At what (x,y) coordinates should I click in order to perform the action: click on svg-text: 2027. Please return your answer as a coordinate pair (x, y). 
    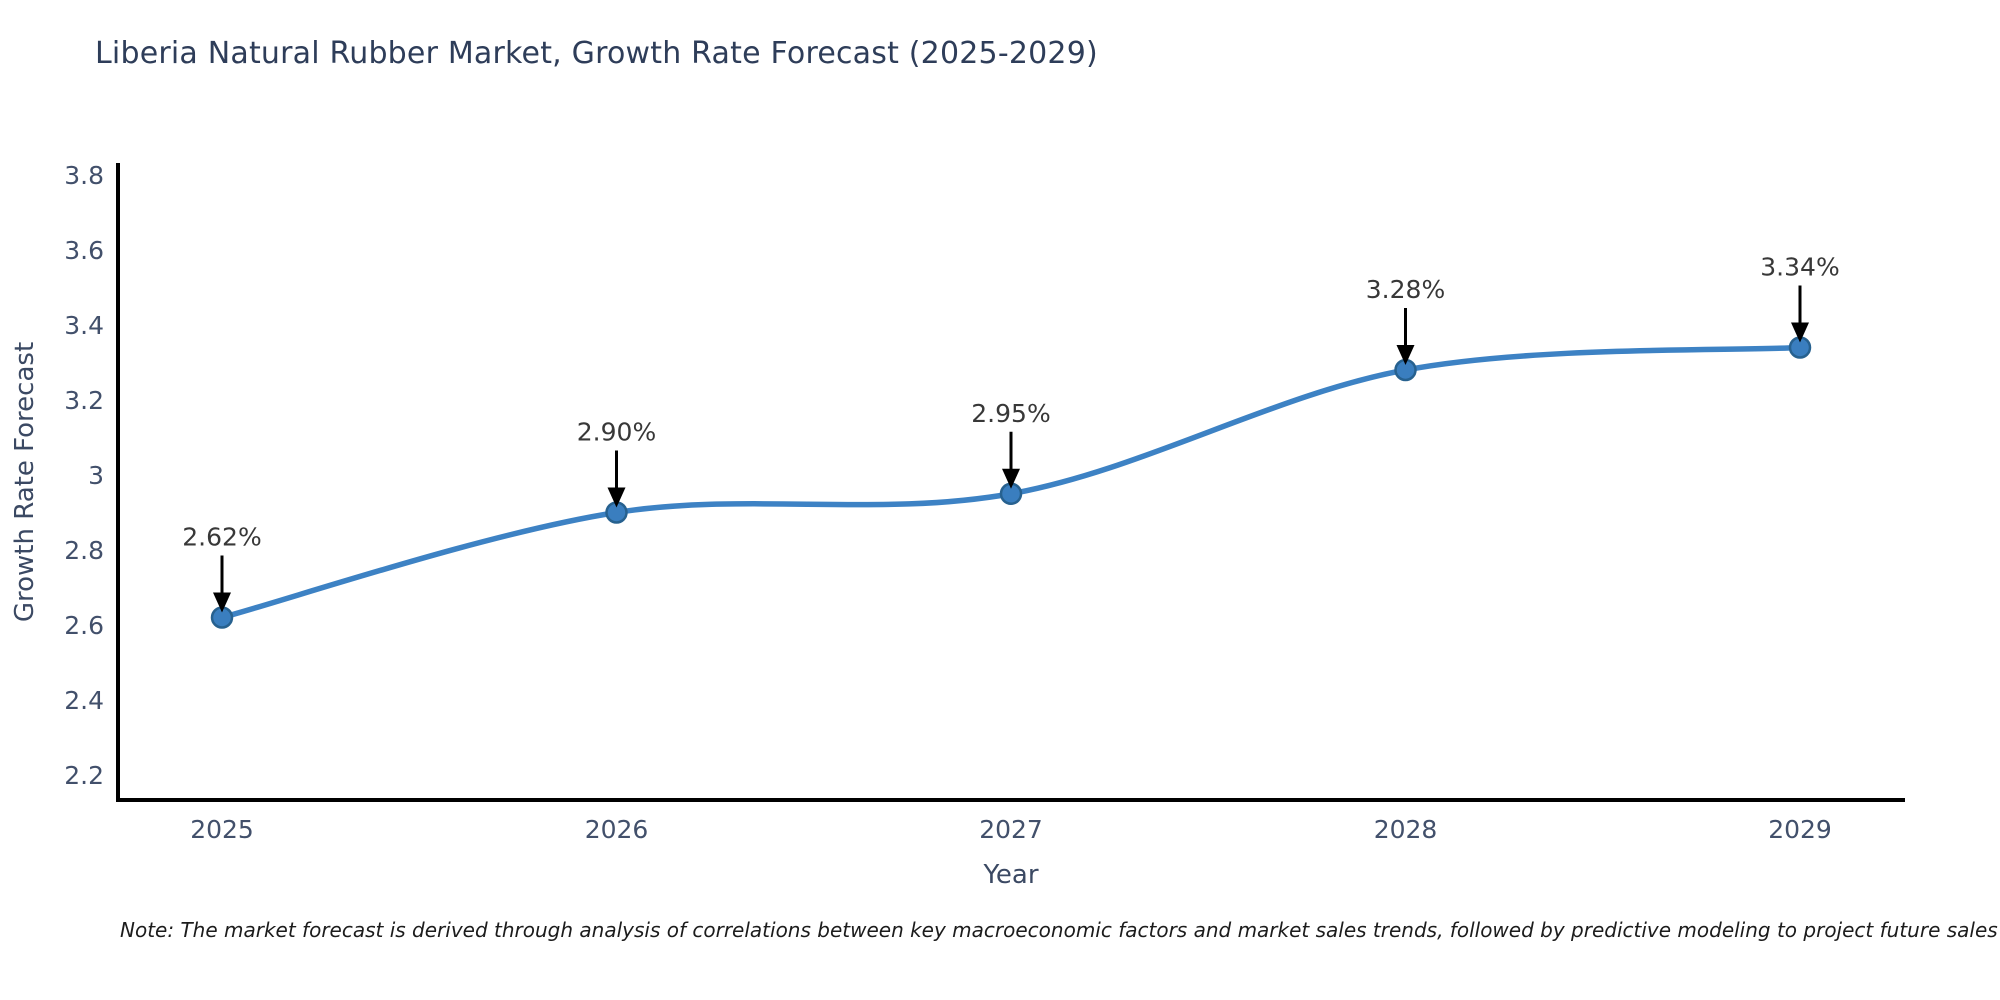
    Looking at the image, I should click on (1011, 829).